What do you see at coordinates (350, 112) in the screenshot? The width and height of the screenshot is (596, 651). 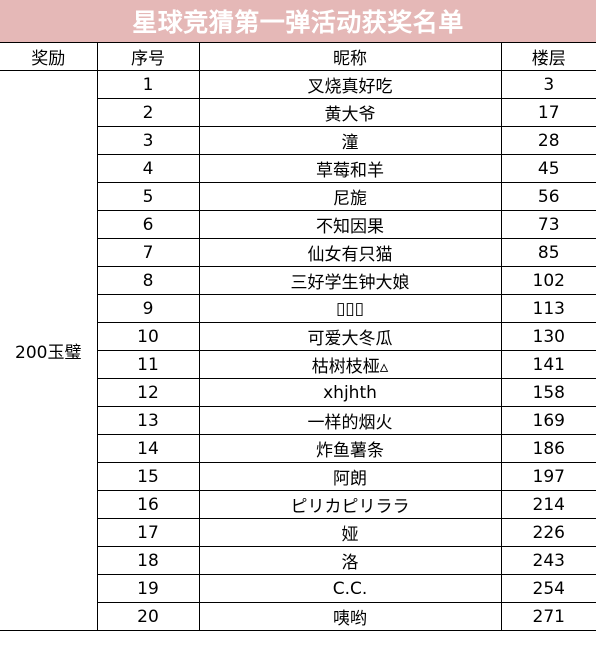 I see `nickname-cell: 黄大爷` at bounding box center [350, 112].